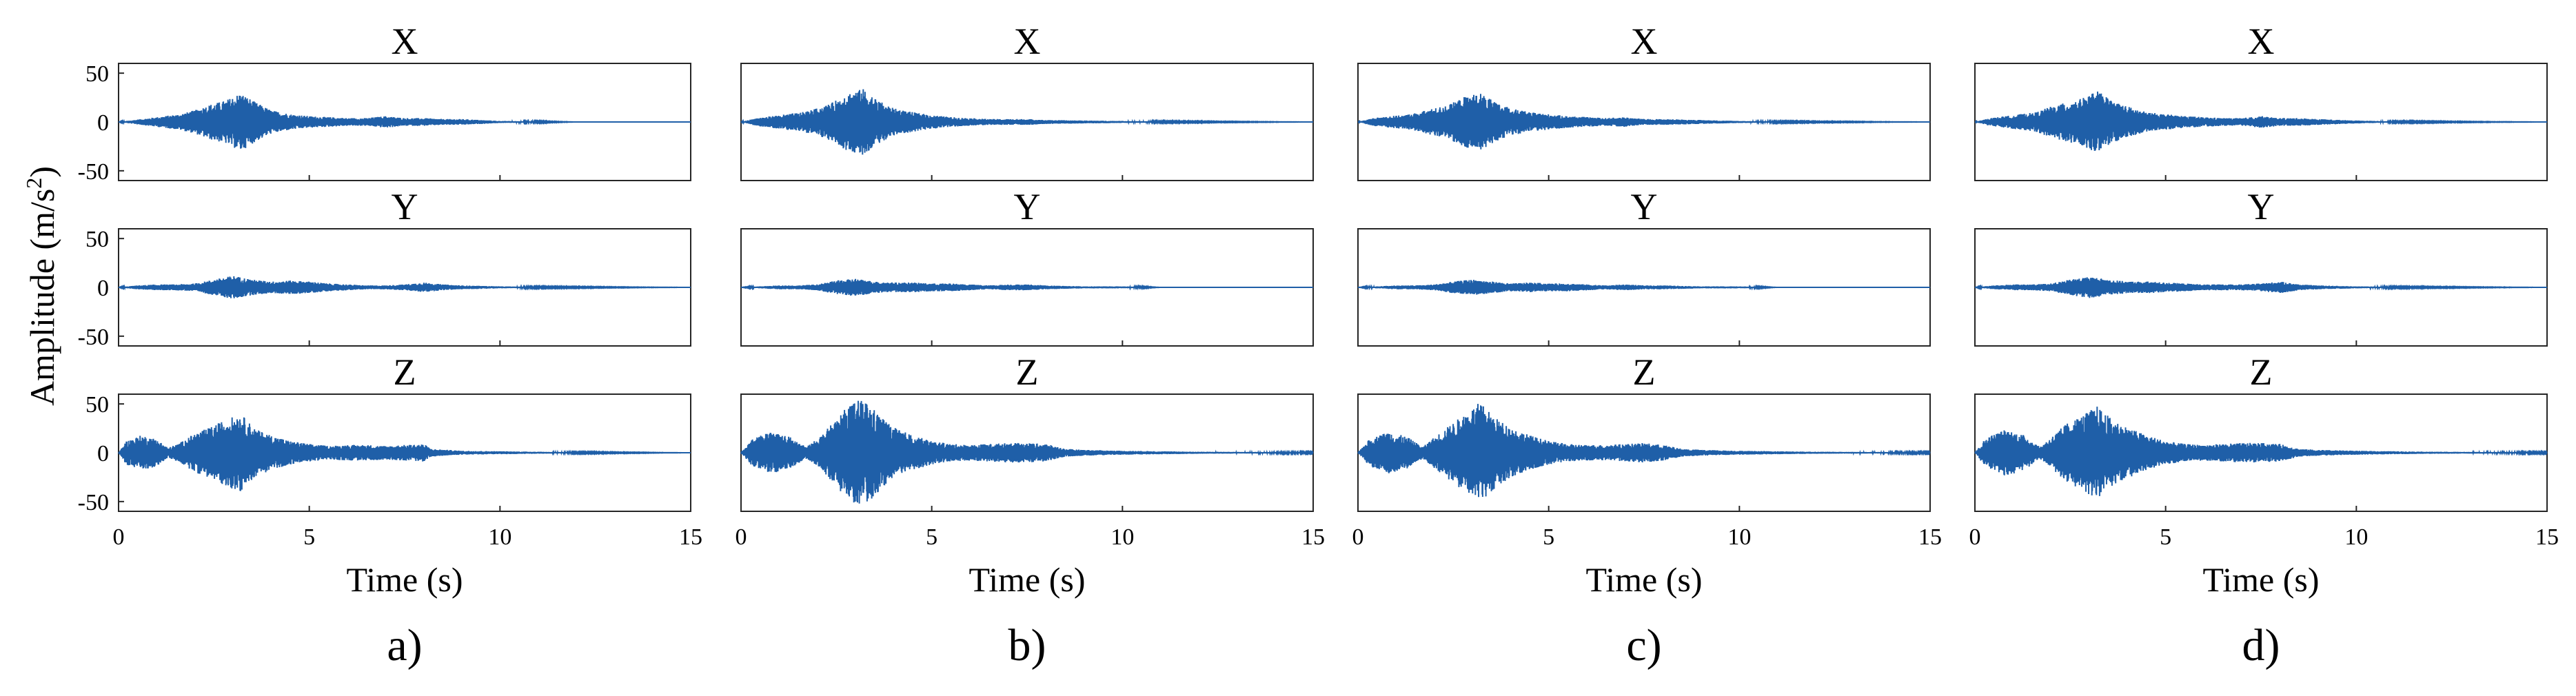 This screenshot has height=696, width=2576. I want to click on ylabel-close: ), so click(42, 172).